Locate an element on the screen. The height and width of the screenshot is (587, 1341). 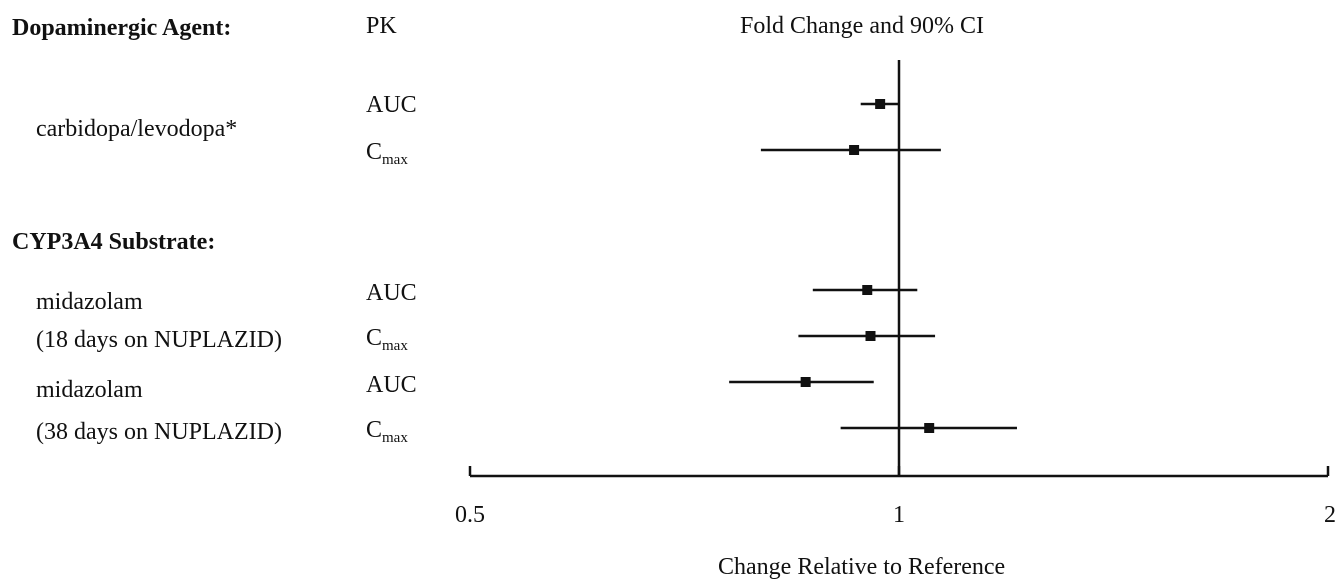
x-tick-label: 0.5 is located at coordinates (470, 515).